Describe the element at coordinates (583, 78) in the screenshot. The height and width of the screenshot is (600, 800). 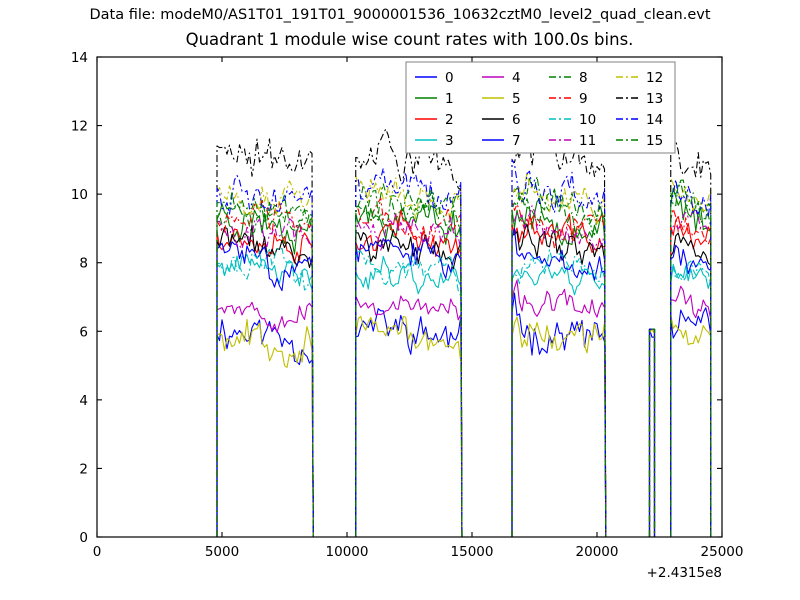
I see `legend-label-8: 8` at that location.